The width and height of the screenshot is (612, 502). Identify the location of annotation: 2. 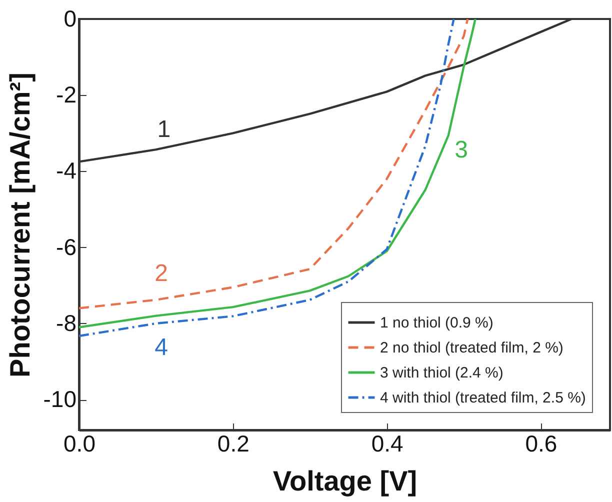
(161, 273).